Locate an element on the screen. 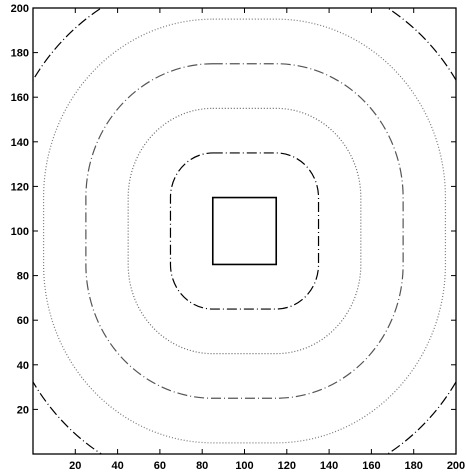 The image size is (466, 475). x-tick-label: 160 is located at coordinates (371, 466).